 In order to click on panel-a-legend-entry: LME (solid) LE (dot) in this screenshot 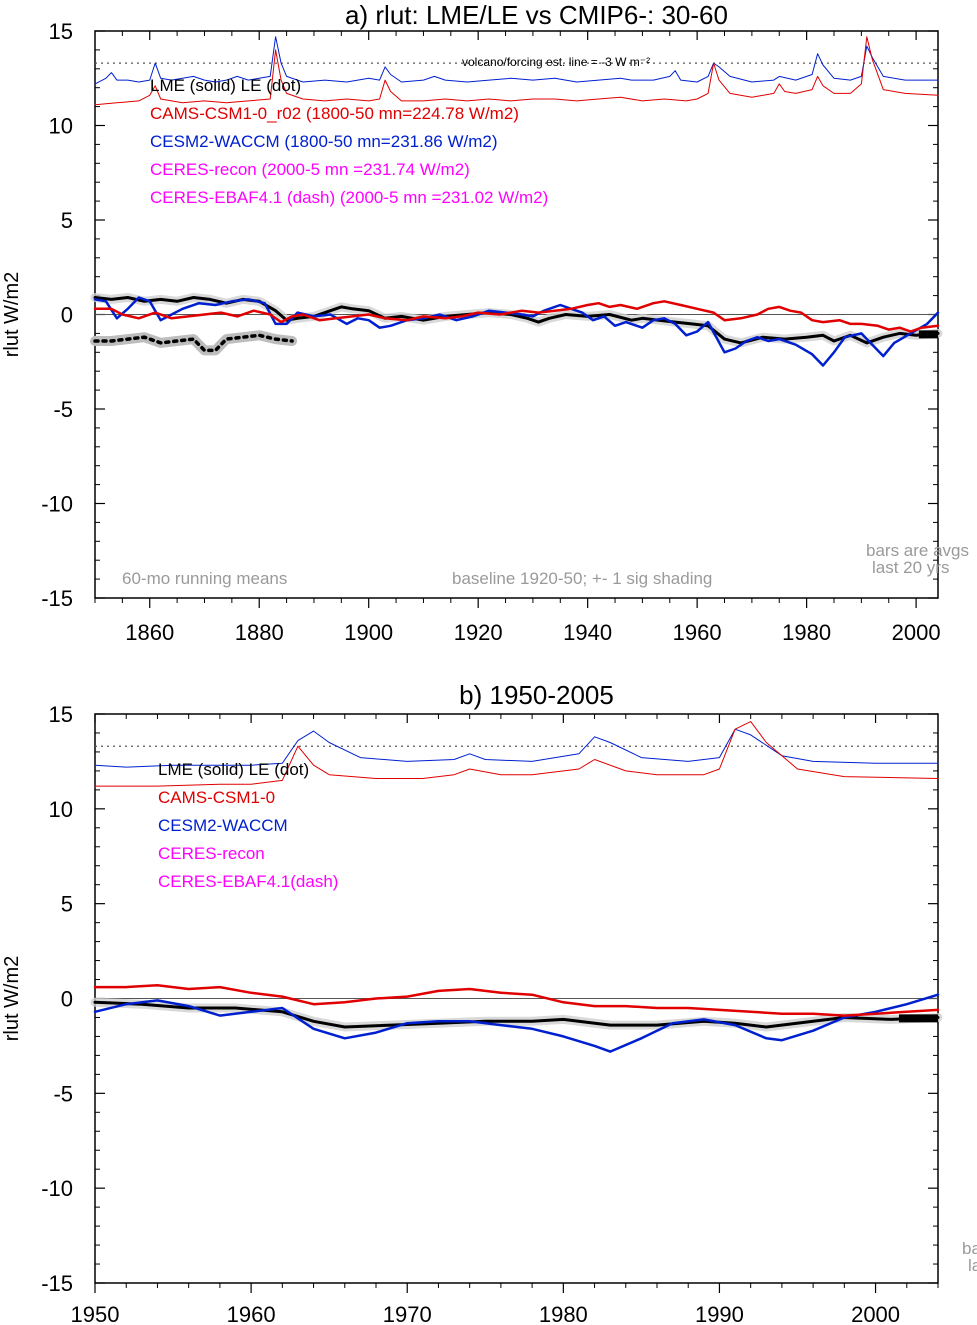, I will do `click(225, 85)`.